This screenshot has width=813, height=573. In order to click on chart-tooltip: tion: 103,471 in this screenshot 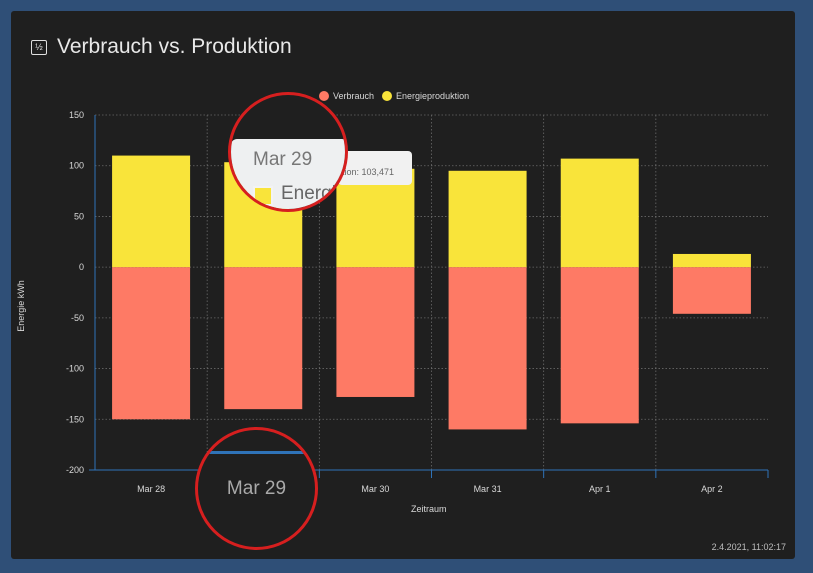, I will do `click(375, 168)`.